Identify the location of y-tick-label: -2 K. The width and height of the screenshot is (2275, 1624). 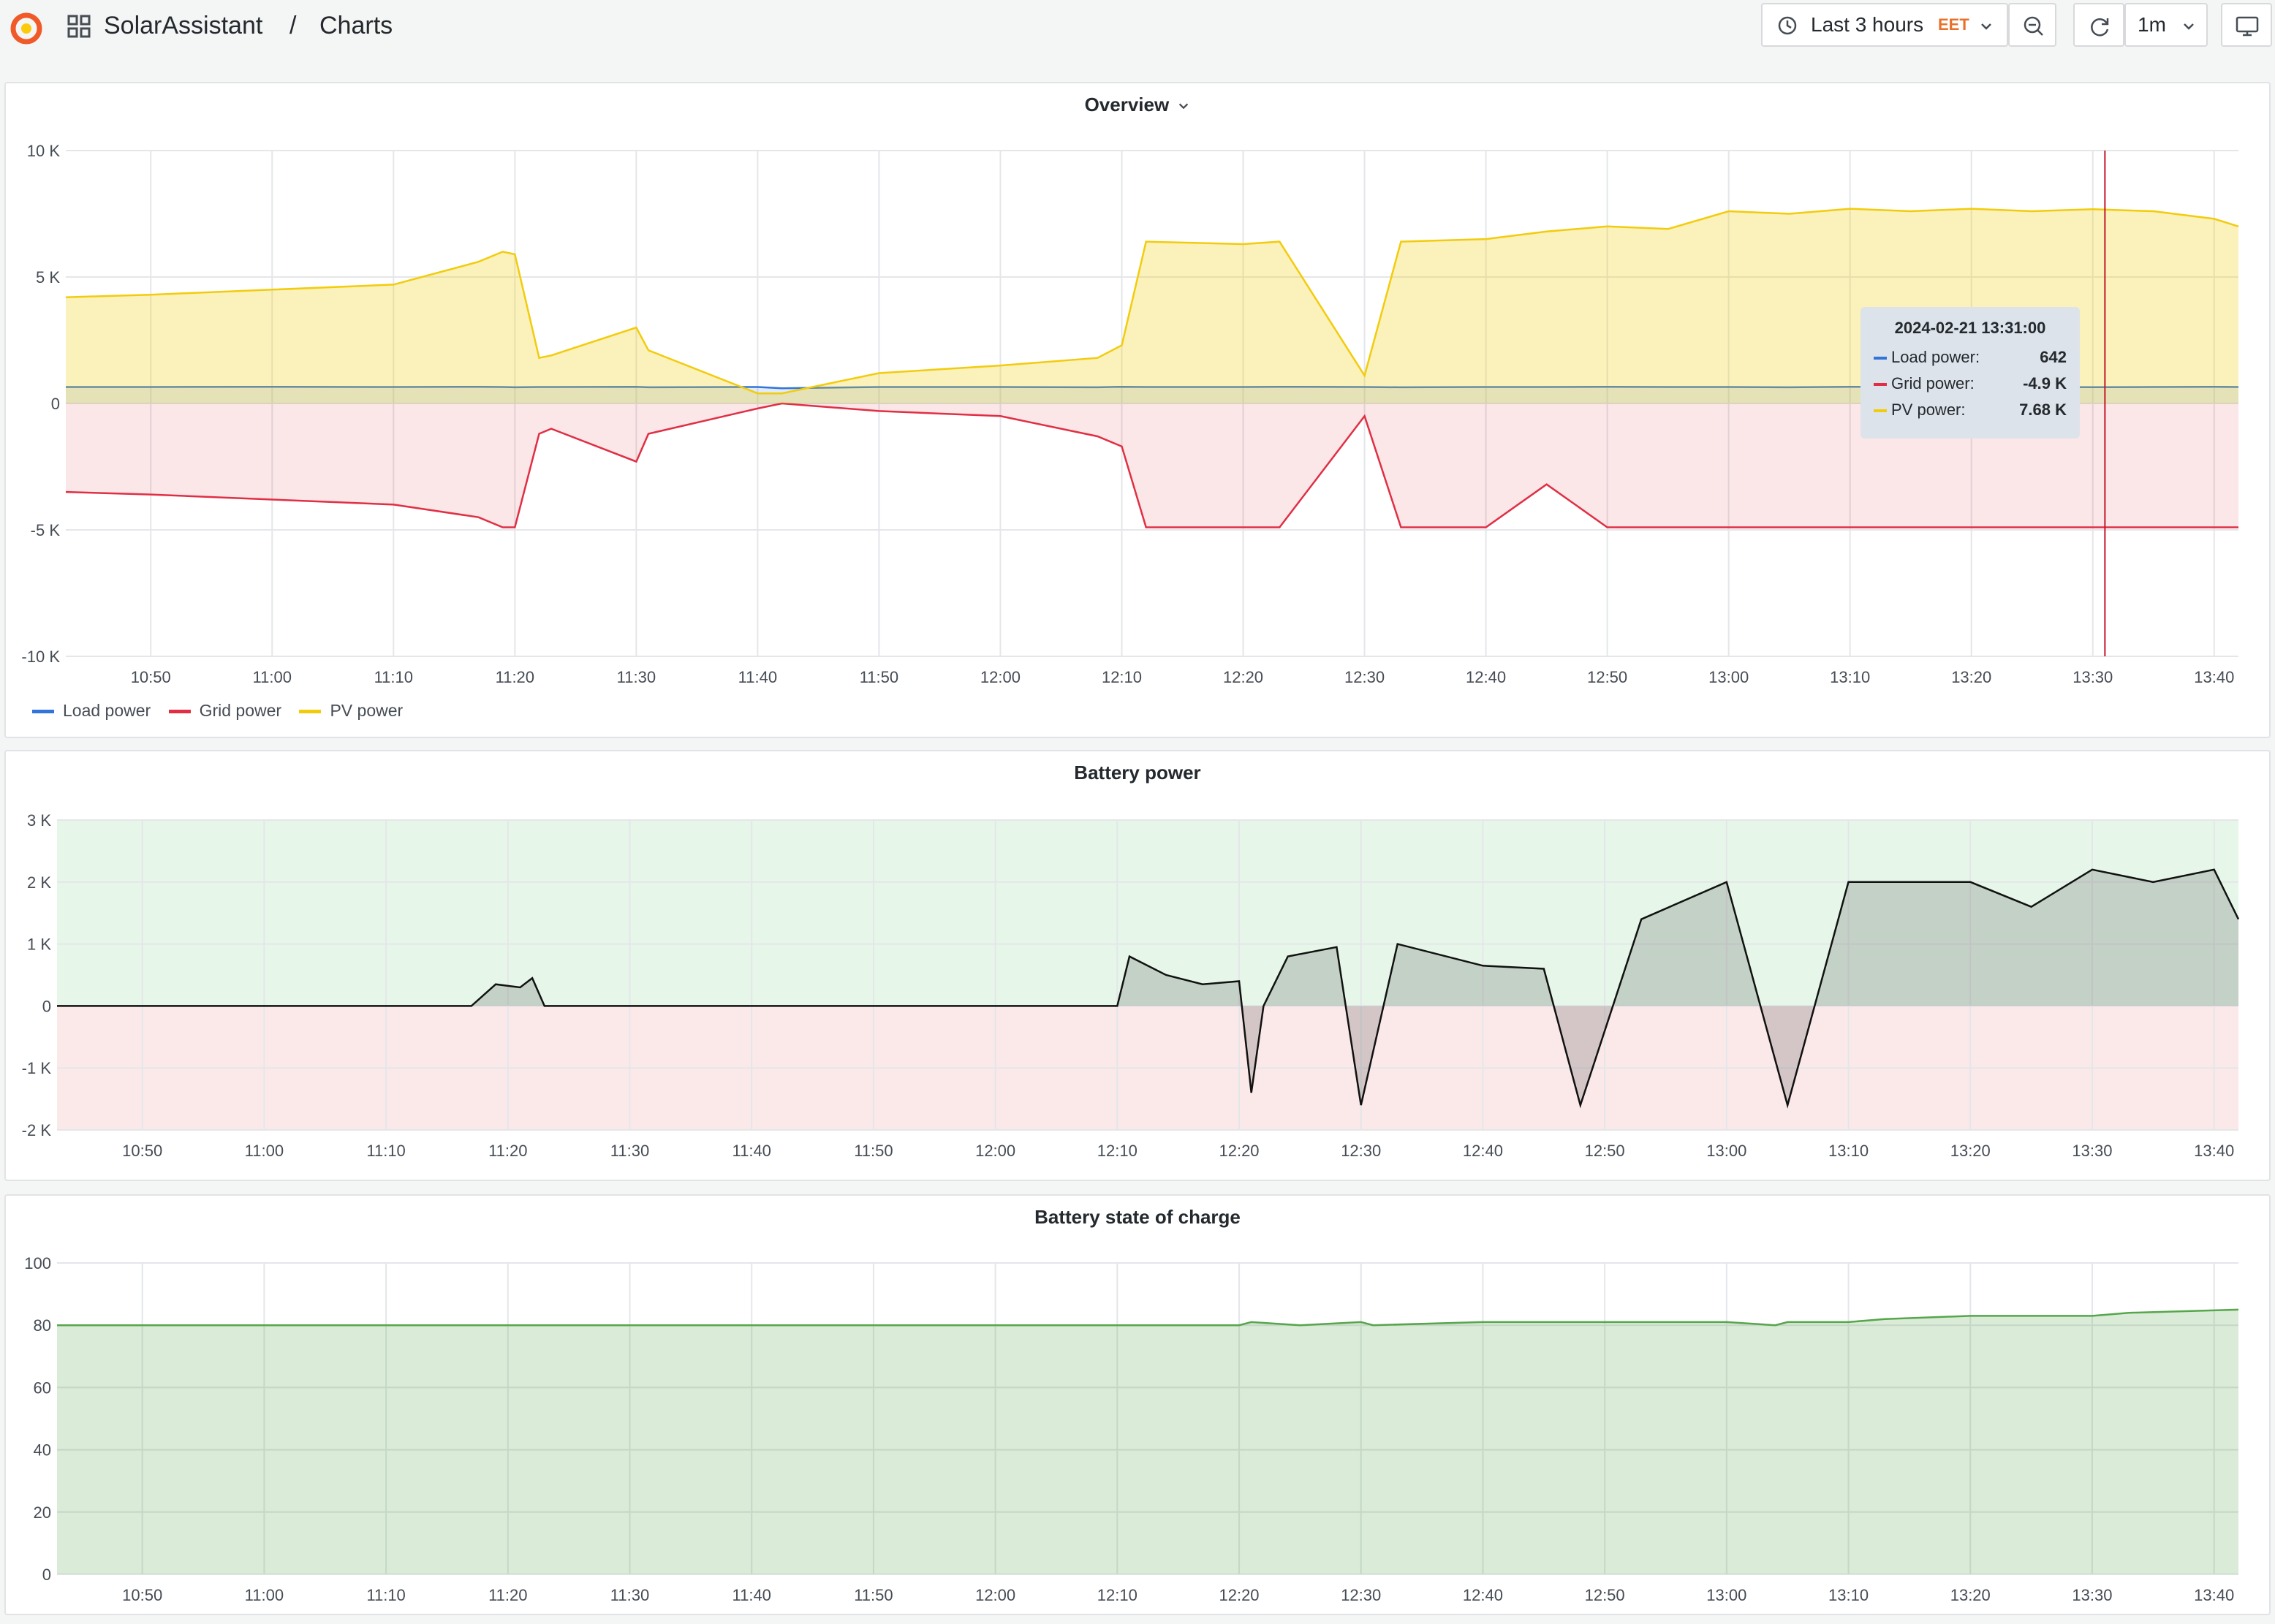
(37, 1130).